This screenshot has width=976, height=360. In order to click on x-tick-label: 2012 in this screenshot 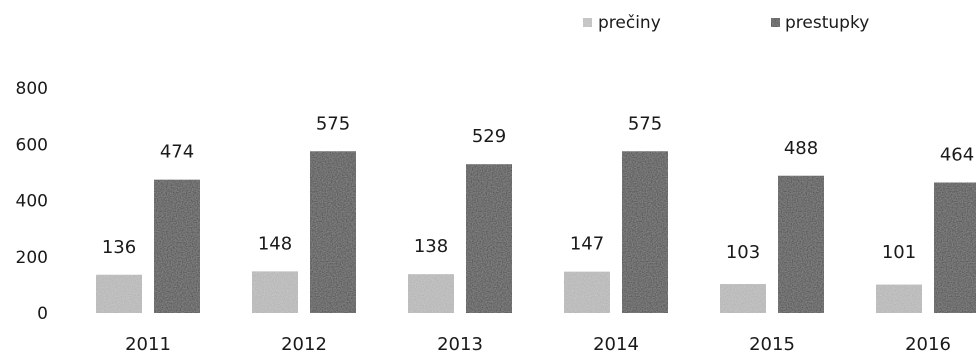, I will do `click(304, 344)`.